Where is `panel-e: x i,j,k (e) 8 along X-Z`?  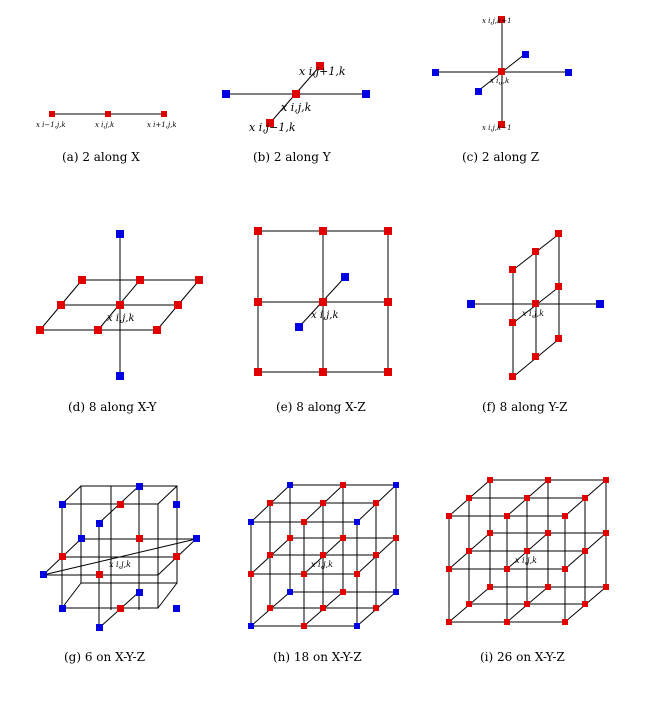
panel-e: x i,j,k (e) 8 along X-Z is located at coordinates (323, 320).